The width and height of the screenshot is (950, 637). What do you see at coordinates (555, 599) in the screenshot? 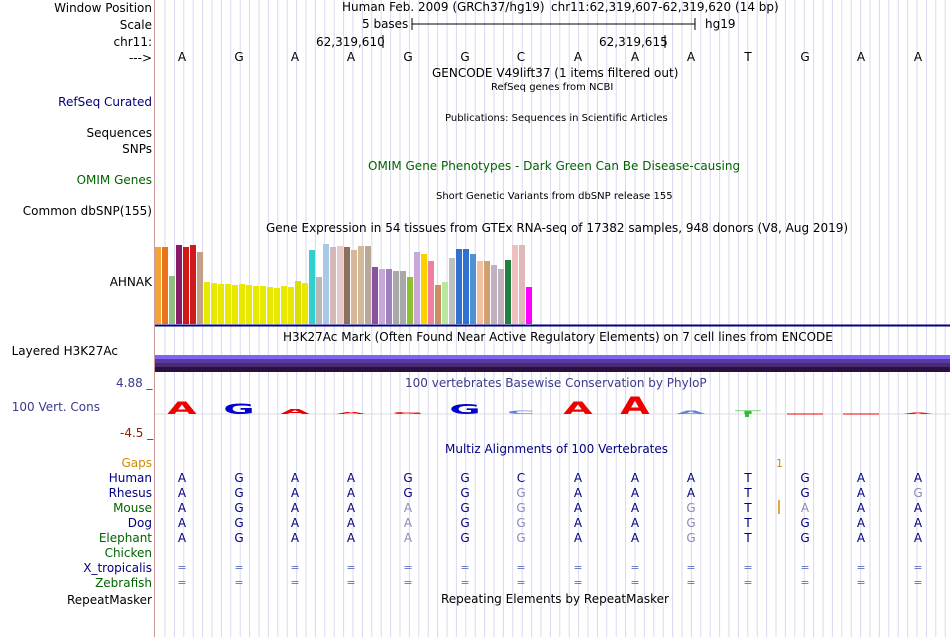
I see `repeat-title: Repeating Elements by RepeatMasker` at bounding box center [555, 599].